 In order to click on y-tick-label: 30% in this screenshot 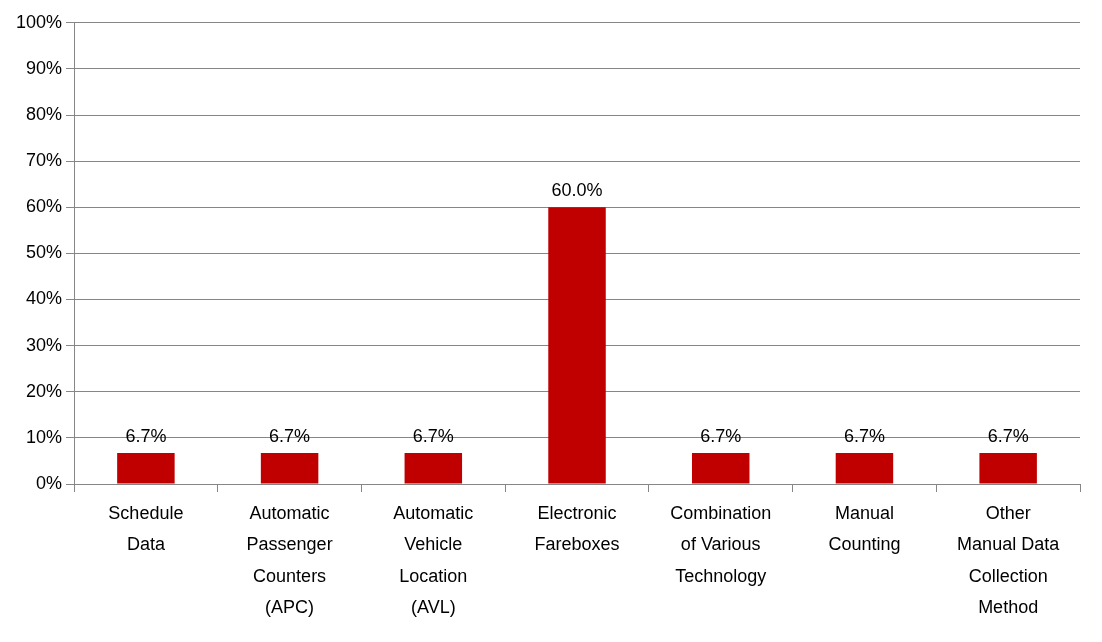, I will do `click(44, 344)`.